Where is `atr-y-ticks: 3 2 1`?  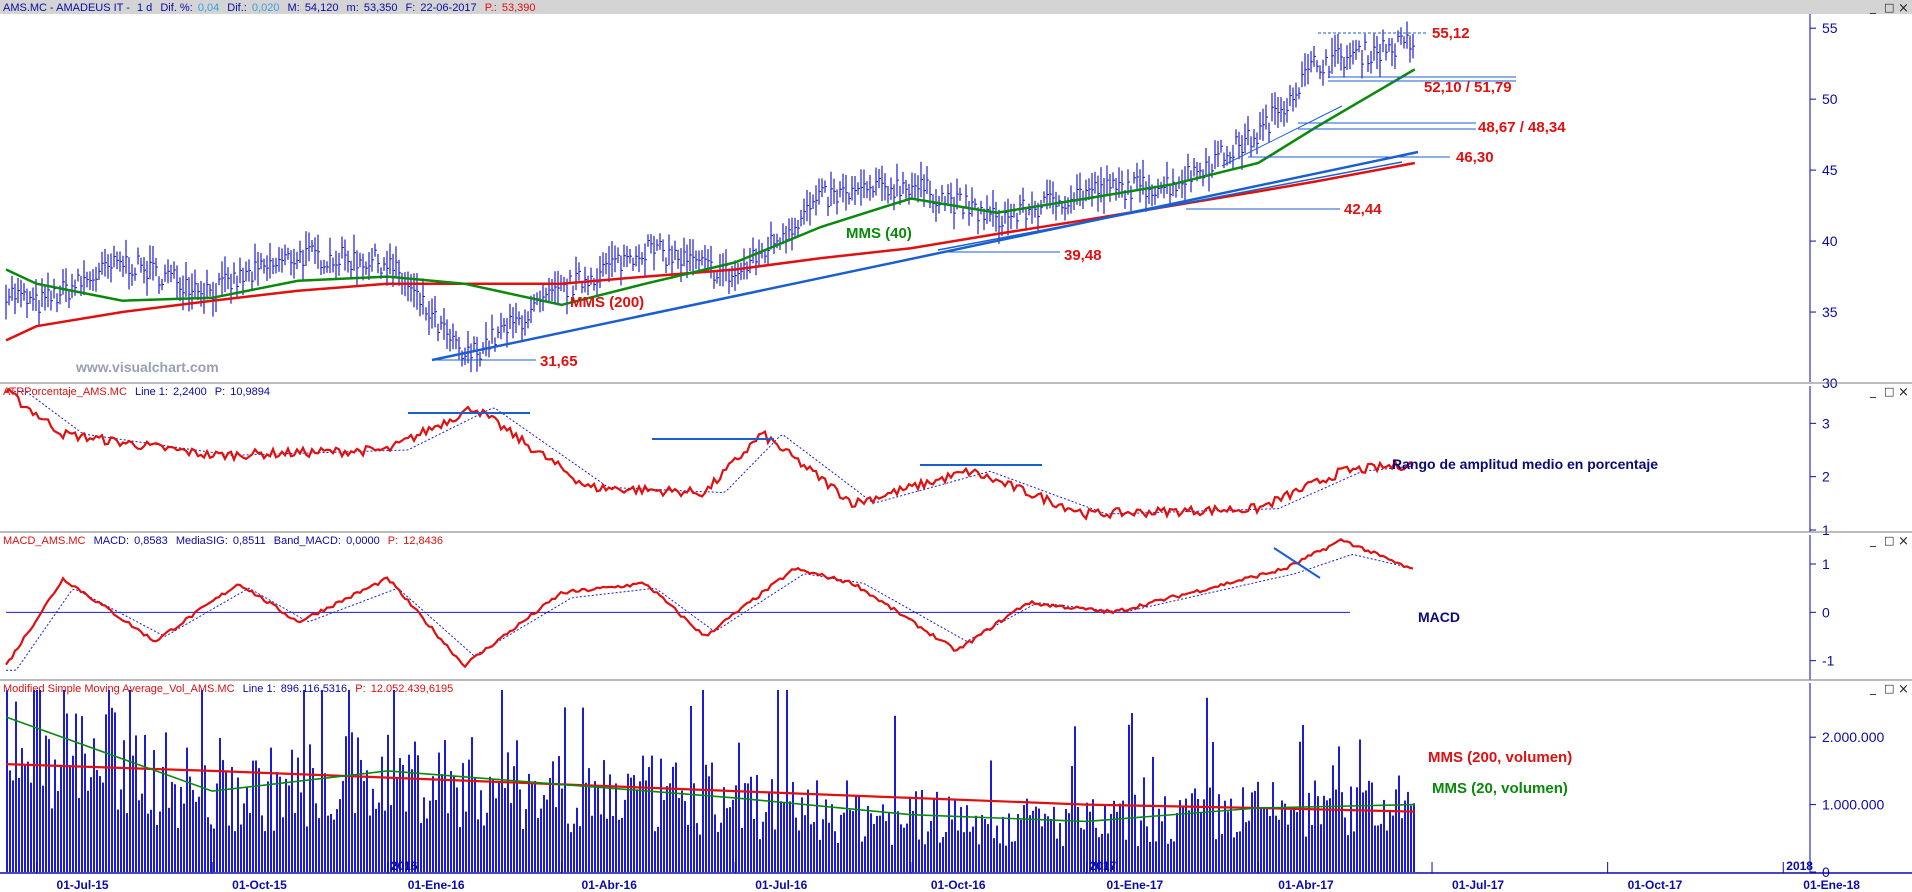 atr-y-ticks: 3 2 1 is located at coordinates (1820, 476).